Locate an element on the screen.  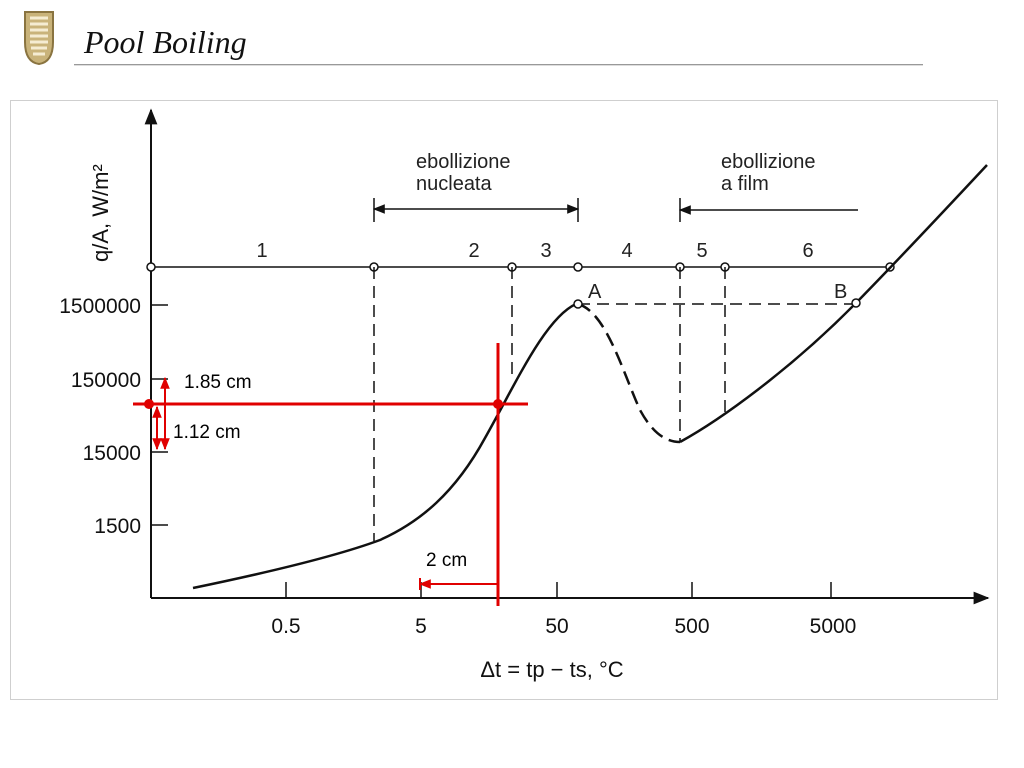
measure-label-1.12cm: 1.12 cm is located at coordinates (207, 432).